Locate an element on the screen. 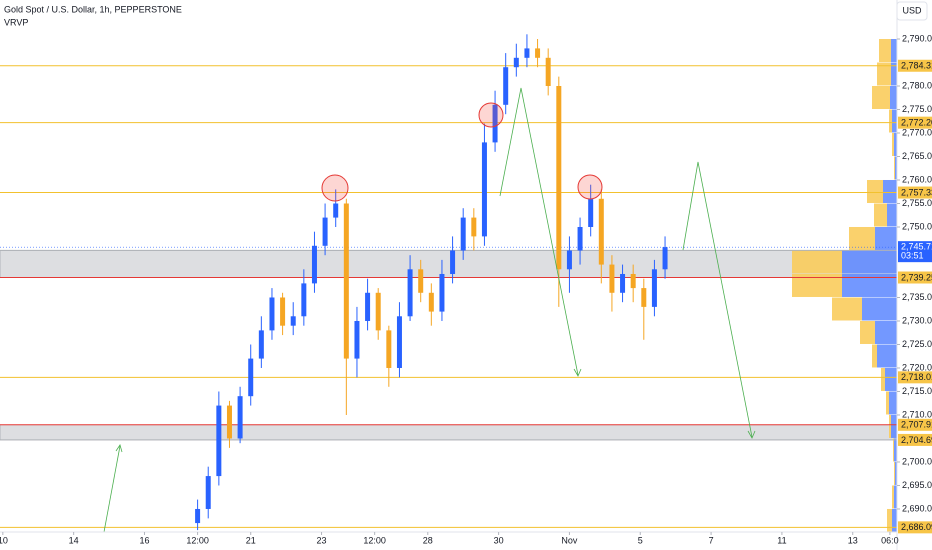 The image size is (932, 550). y-tick-label: 2,730.00 is located at coordinates (917, 320).